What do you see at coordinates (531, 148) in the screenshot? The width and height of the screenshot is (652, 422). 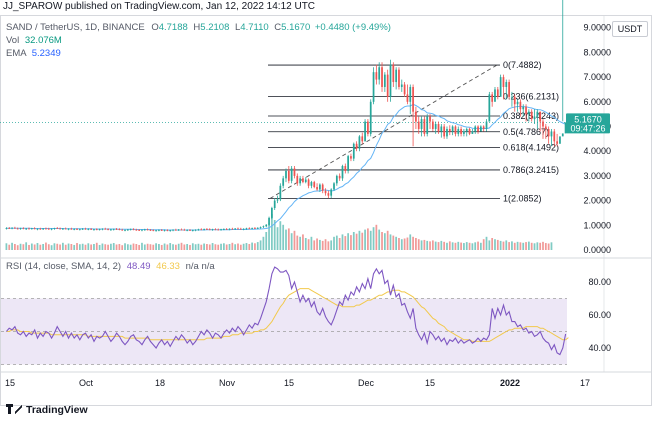 I see `fib-level-label: 0.618(4.1492)` at bounding box center [531, 148].